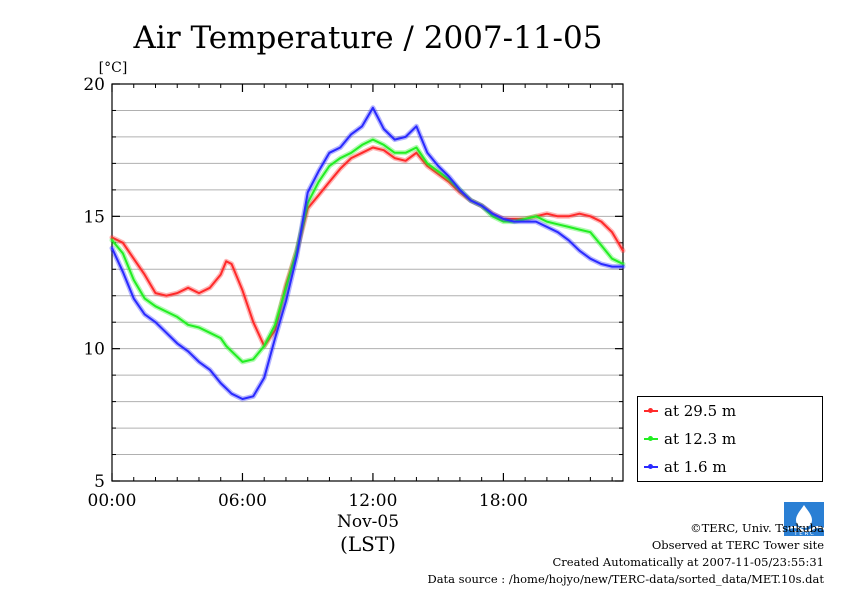 The image size is (842, 595). Describe the element at coordinates (372, 501) in the screenshot. I see `x-tick-label: 12:00` at that location.